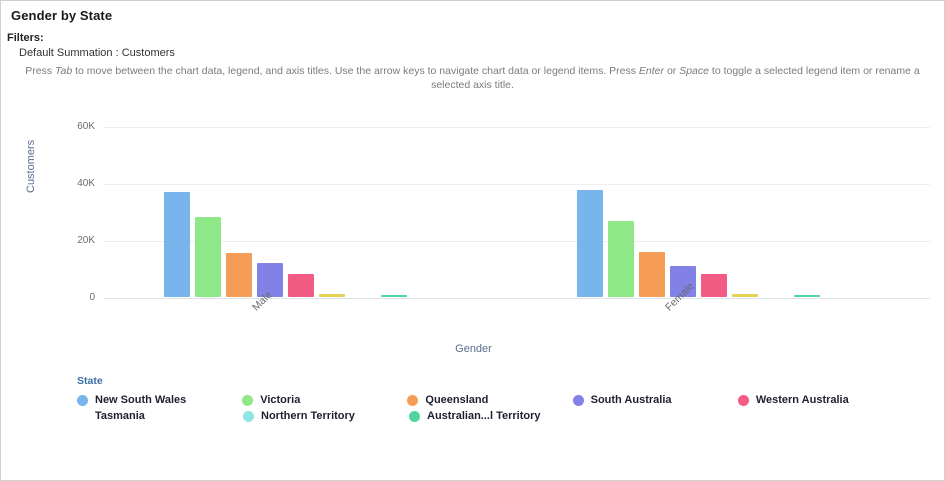 Image resolution: width=945 pixels, height=481 pixels. What do you see at coordinates (31, 166) in the screenshot?
I see `y-axis-title: Customers` at bounding box center [31, 166].